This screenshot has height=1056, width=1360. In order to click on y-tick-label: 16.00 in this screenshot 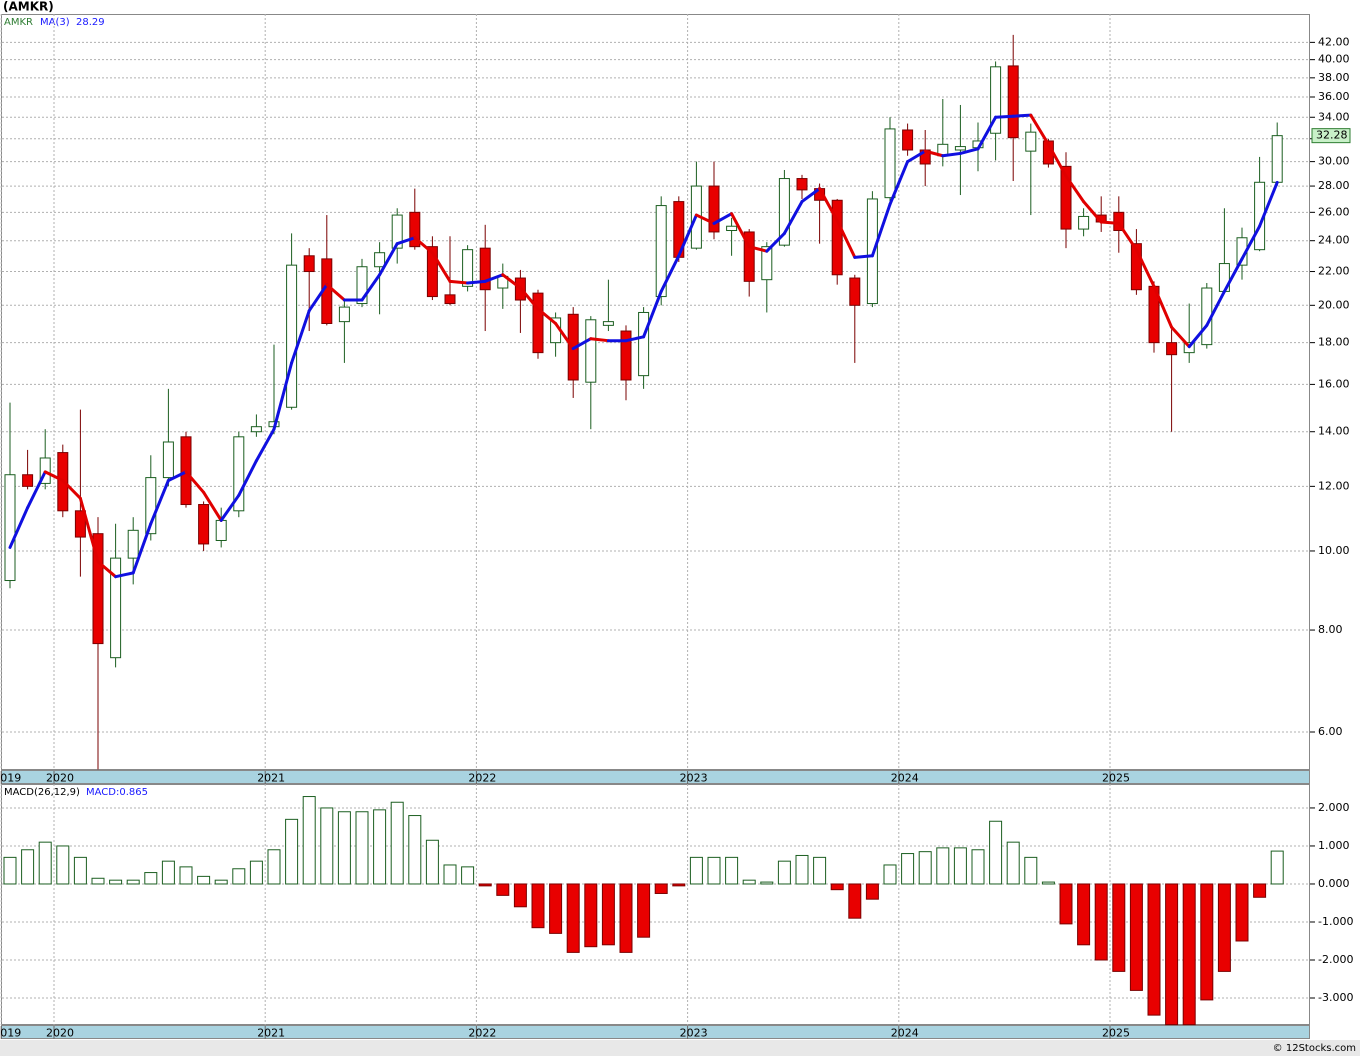, I will do `click(1334, 383)`.